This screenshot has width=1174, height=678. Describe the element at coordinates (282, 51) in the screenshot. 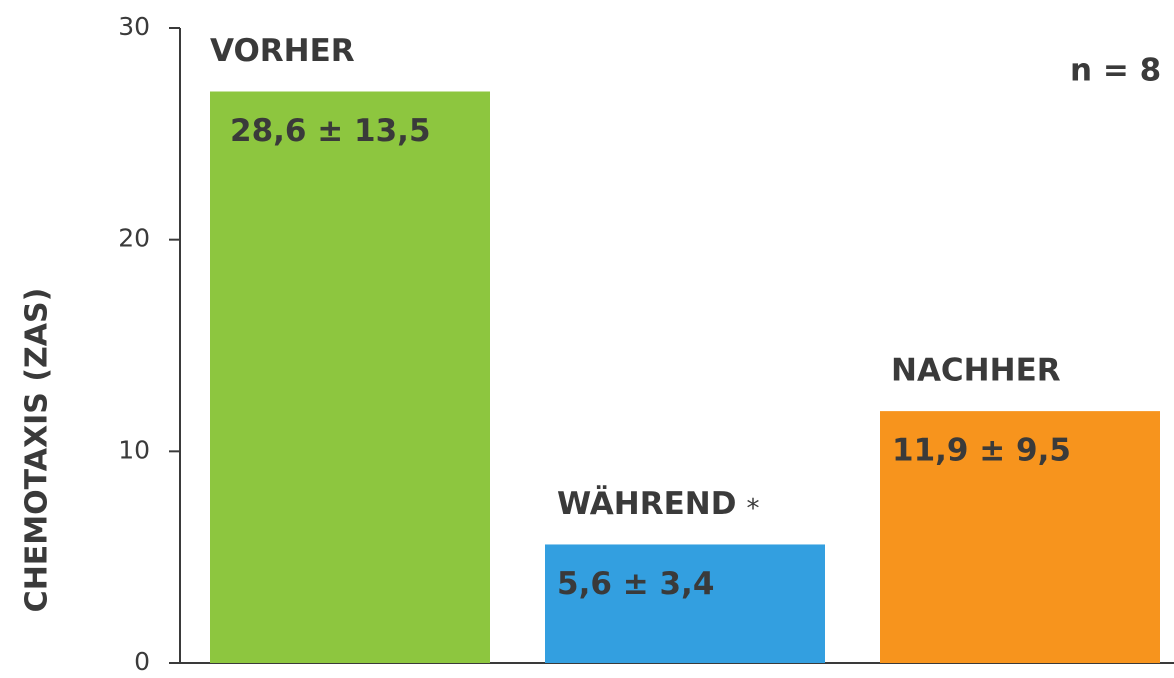

I see `category-label: VORHER` at that location.